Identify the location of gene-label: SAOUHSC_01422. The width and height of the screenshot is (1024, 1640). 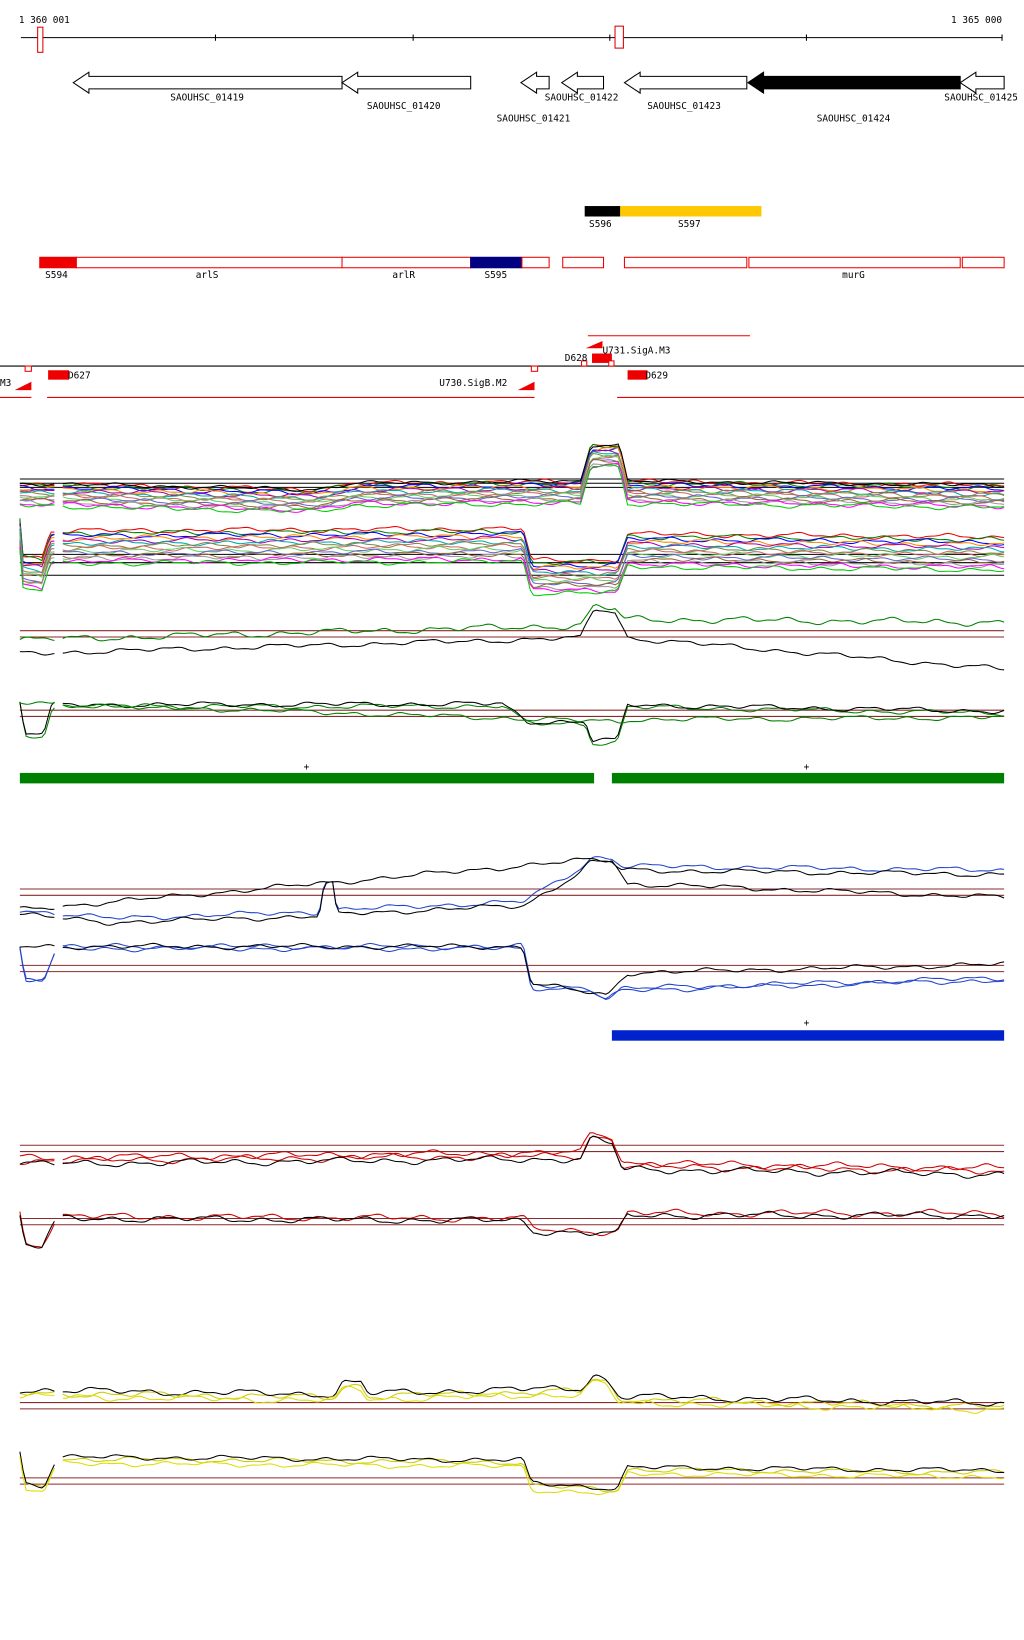
(582, 97).